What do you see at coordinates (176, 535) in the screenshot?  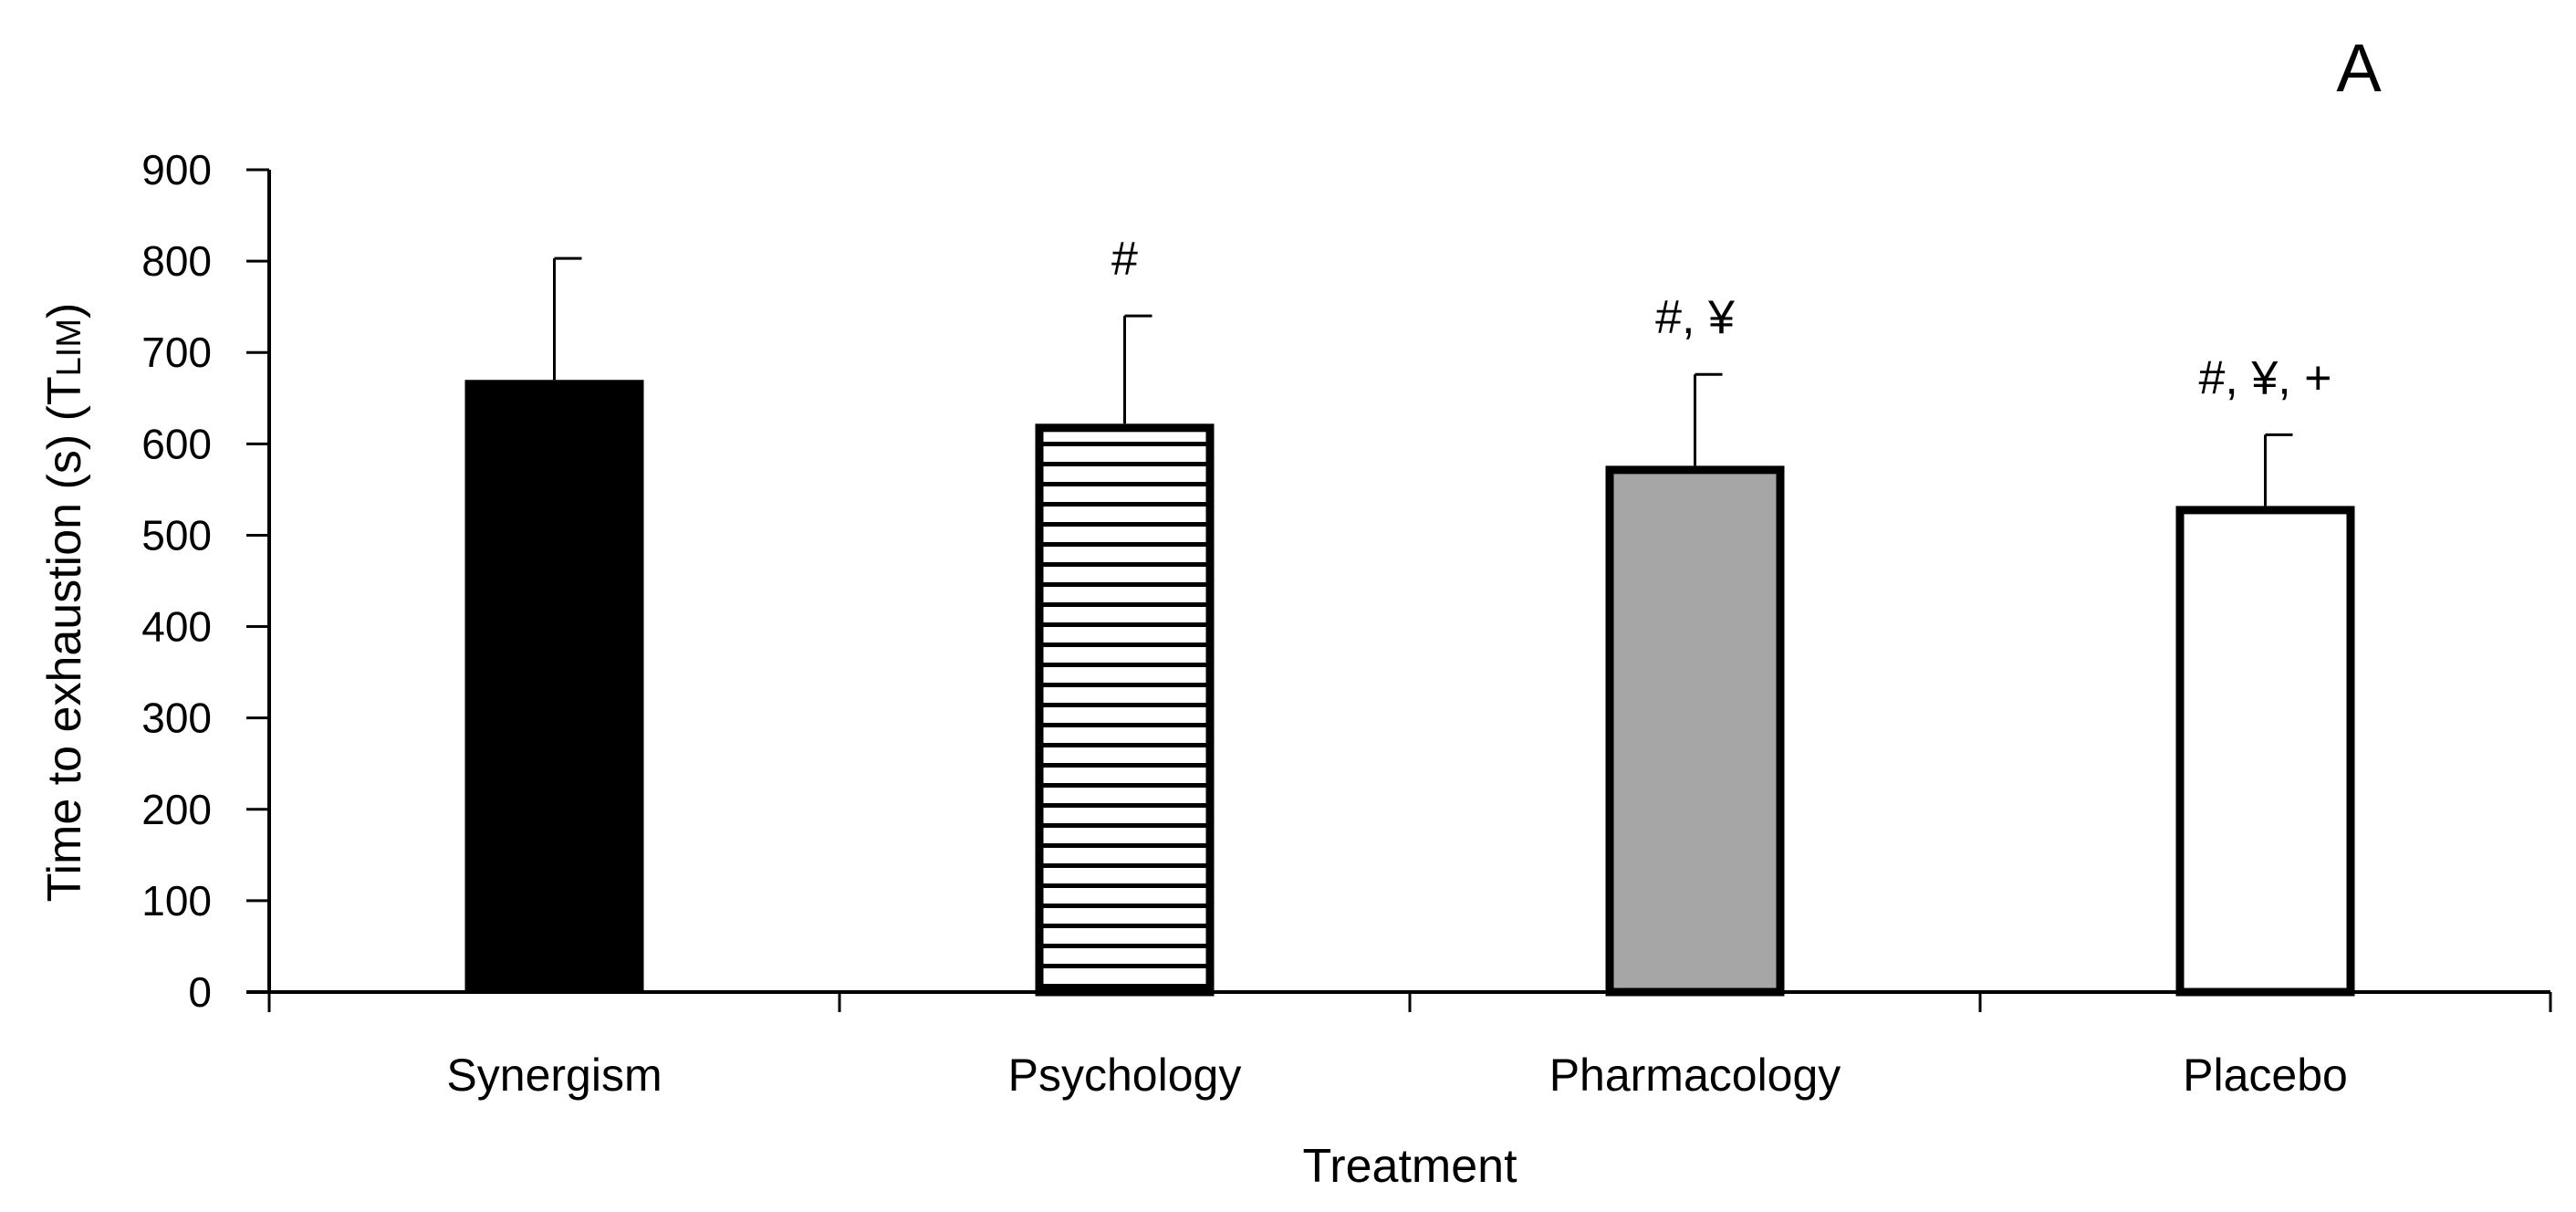 I see `y-tick-label-500: 500` at bounding box center [176, 535].